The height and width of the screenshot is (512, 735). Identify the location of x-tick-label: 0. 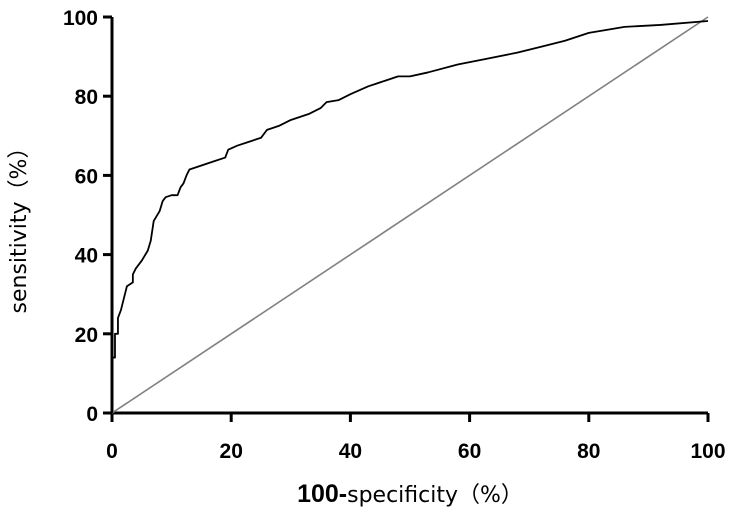
(112, 451).